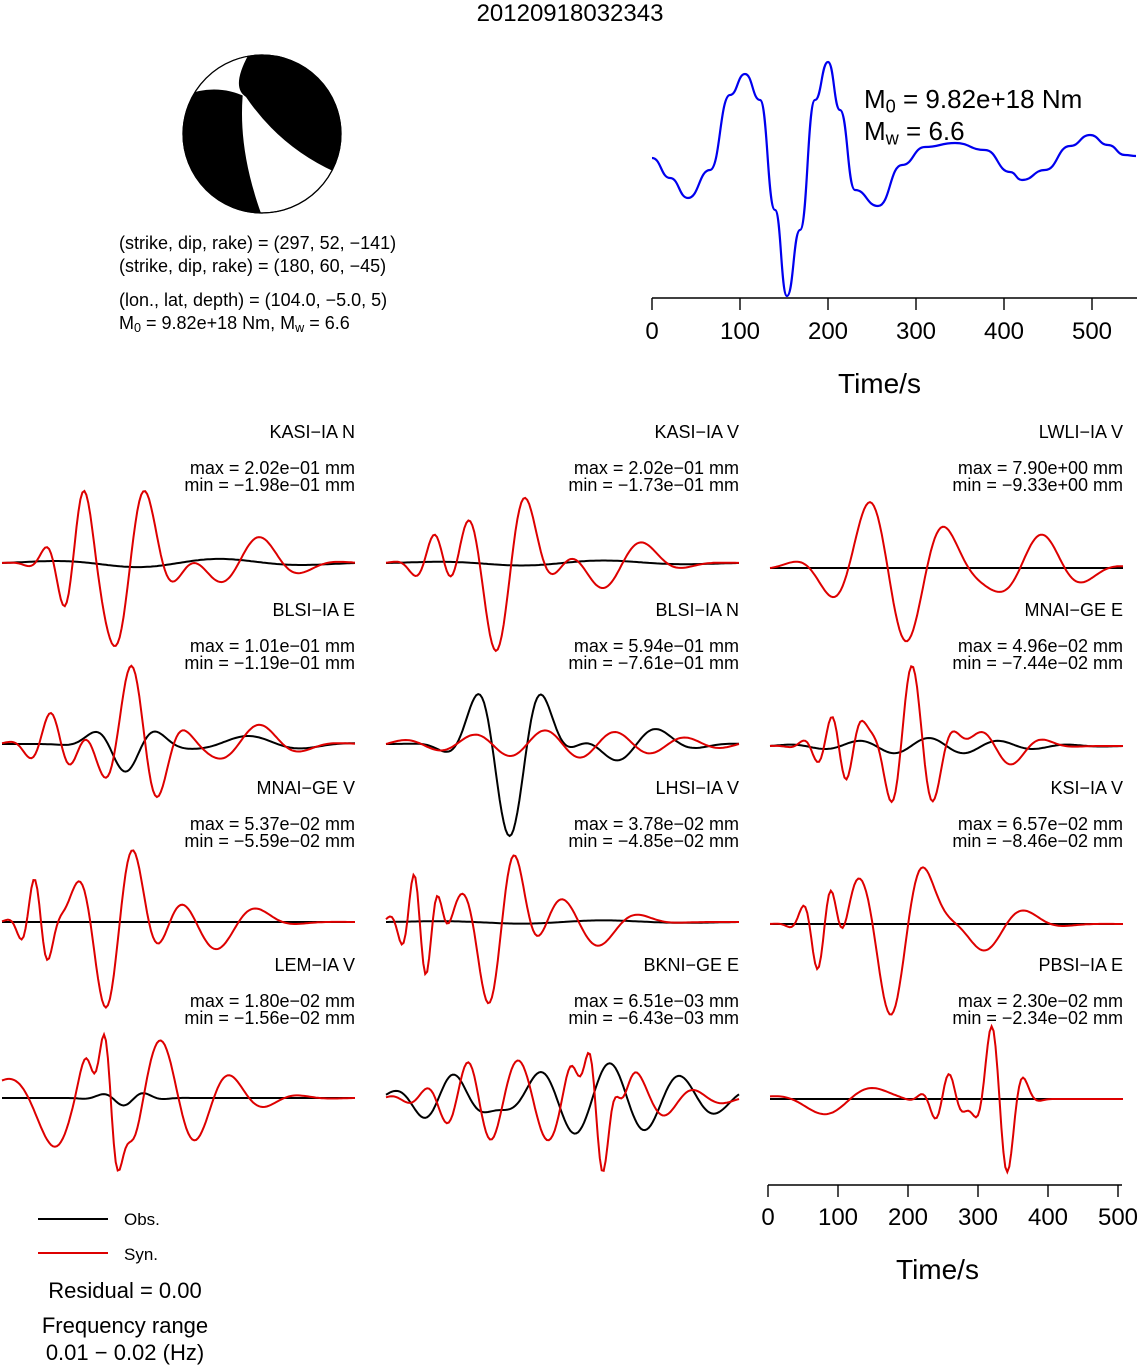 The width and height of the screenshot is (1140, 1366). Describe the element at coordinates (73, 1236) in the screenshot. I see `legend-lines` at that location.